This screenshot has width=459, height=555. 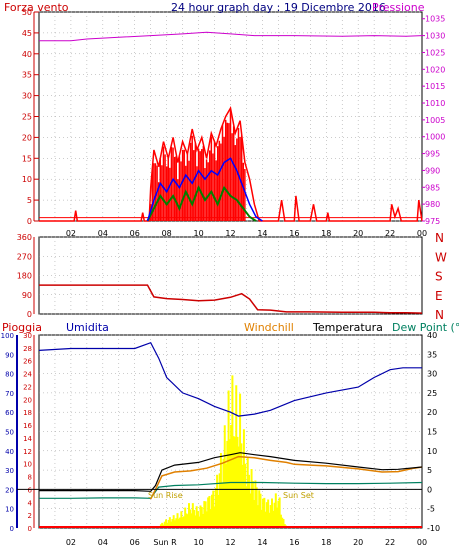 I want to click on rain-tick-label: 0, so click(x=30, y=529).